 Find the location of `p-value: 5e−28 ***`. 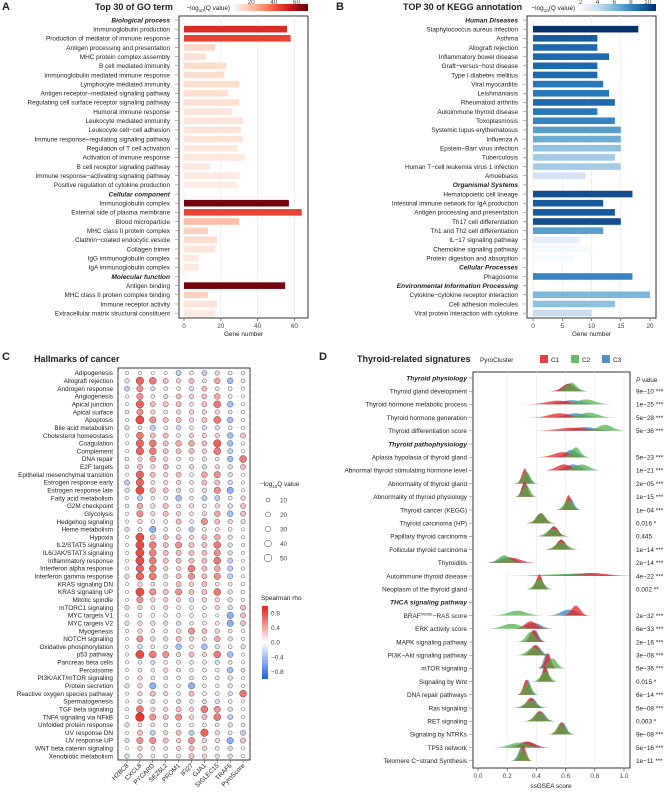

p-value: 5e−28 *** is located at coordinates (650, 418).